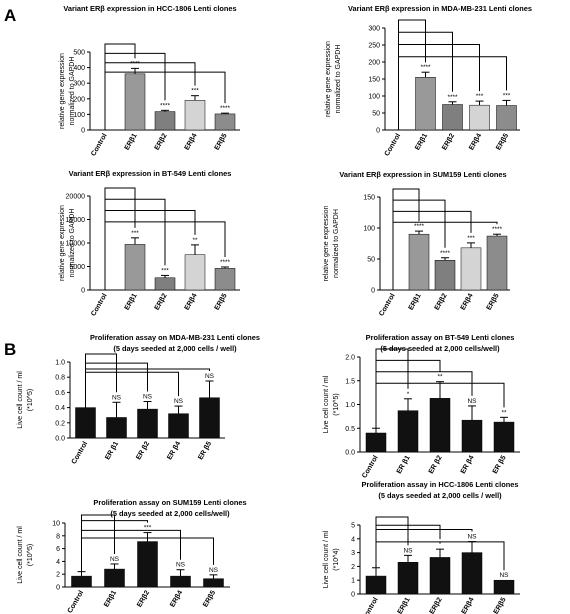 Image resolution: width=570 pixels, height=614 pixels. I want to click on y-tick-label: 4, so click(353, 539).